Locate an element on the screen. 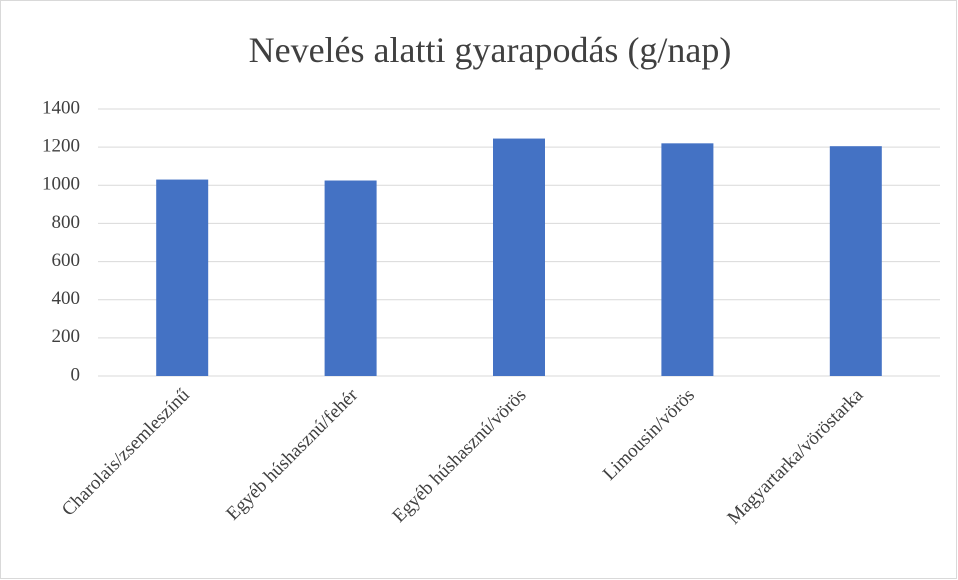  y-tick-label: 1400 is located at coordinates (61, 107).